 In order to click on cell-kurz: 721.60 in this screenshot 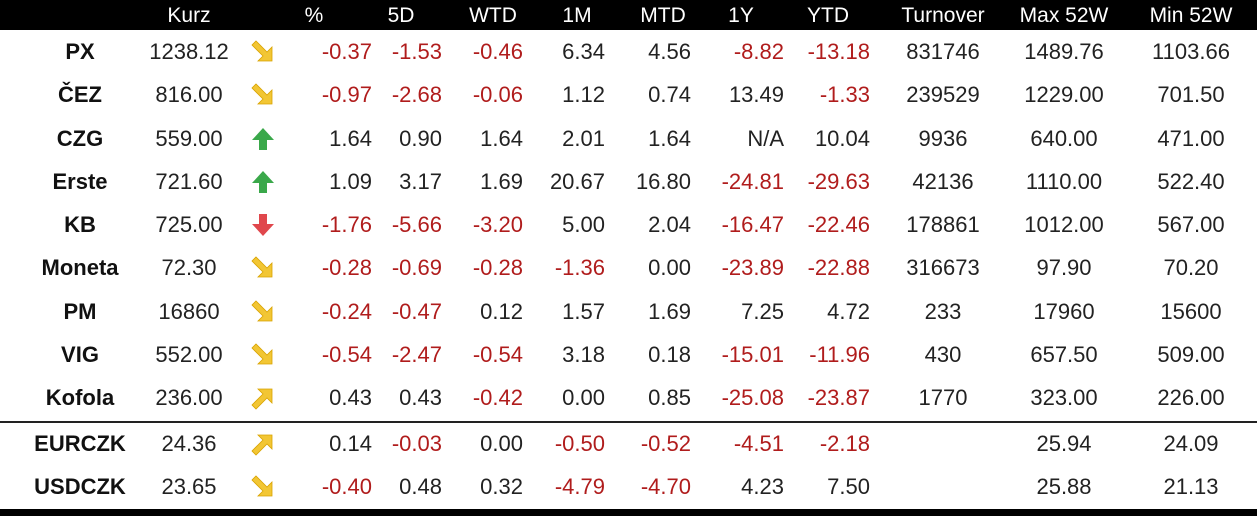, I will do `click(189, 181)`.